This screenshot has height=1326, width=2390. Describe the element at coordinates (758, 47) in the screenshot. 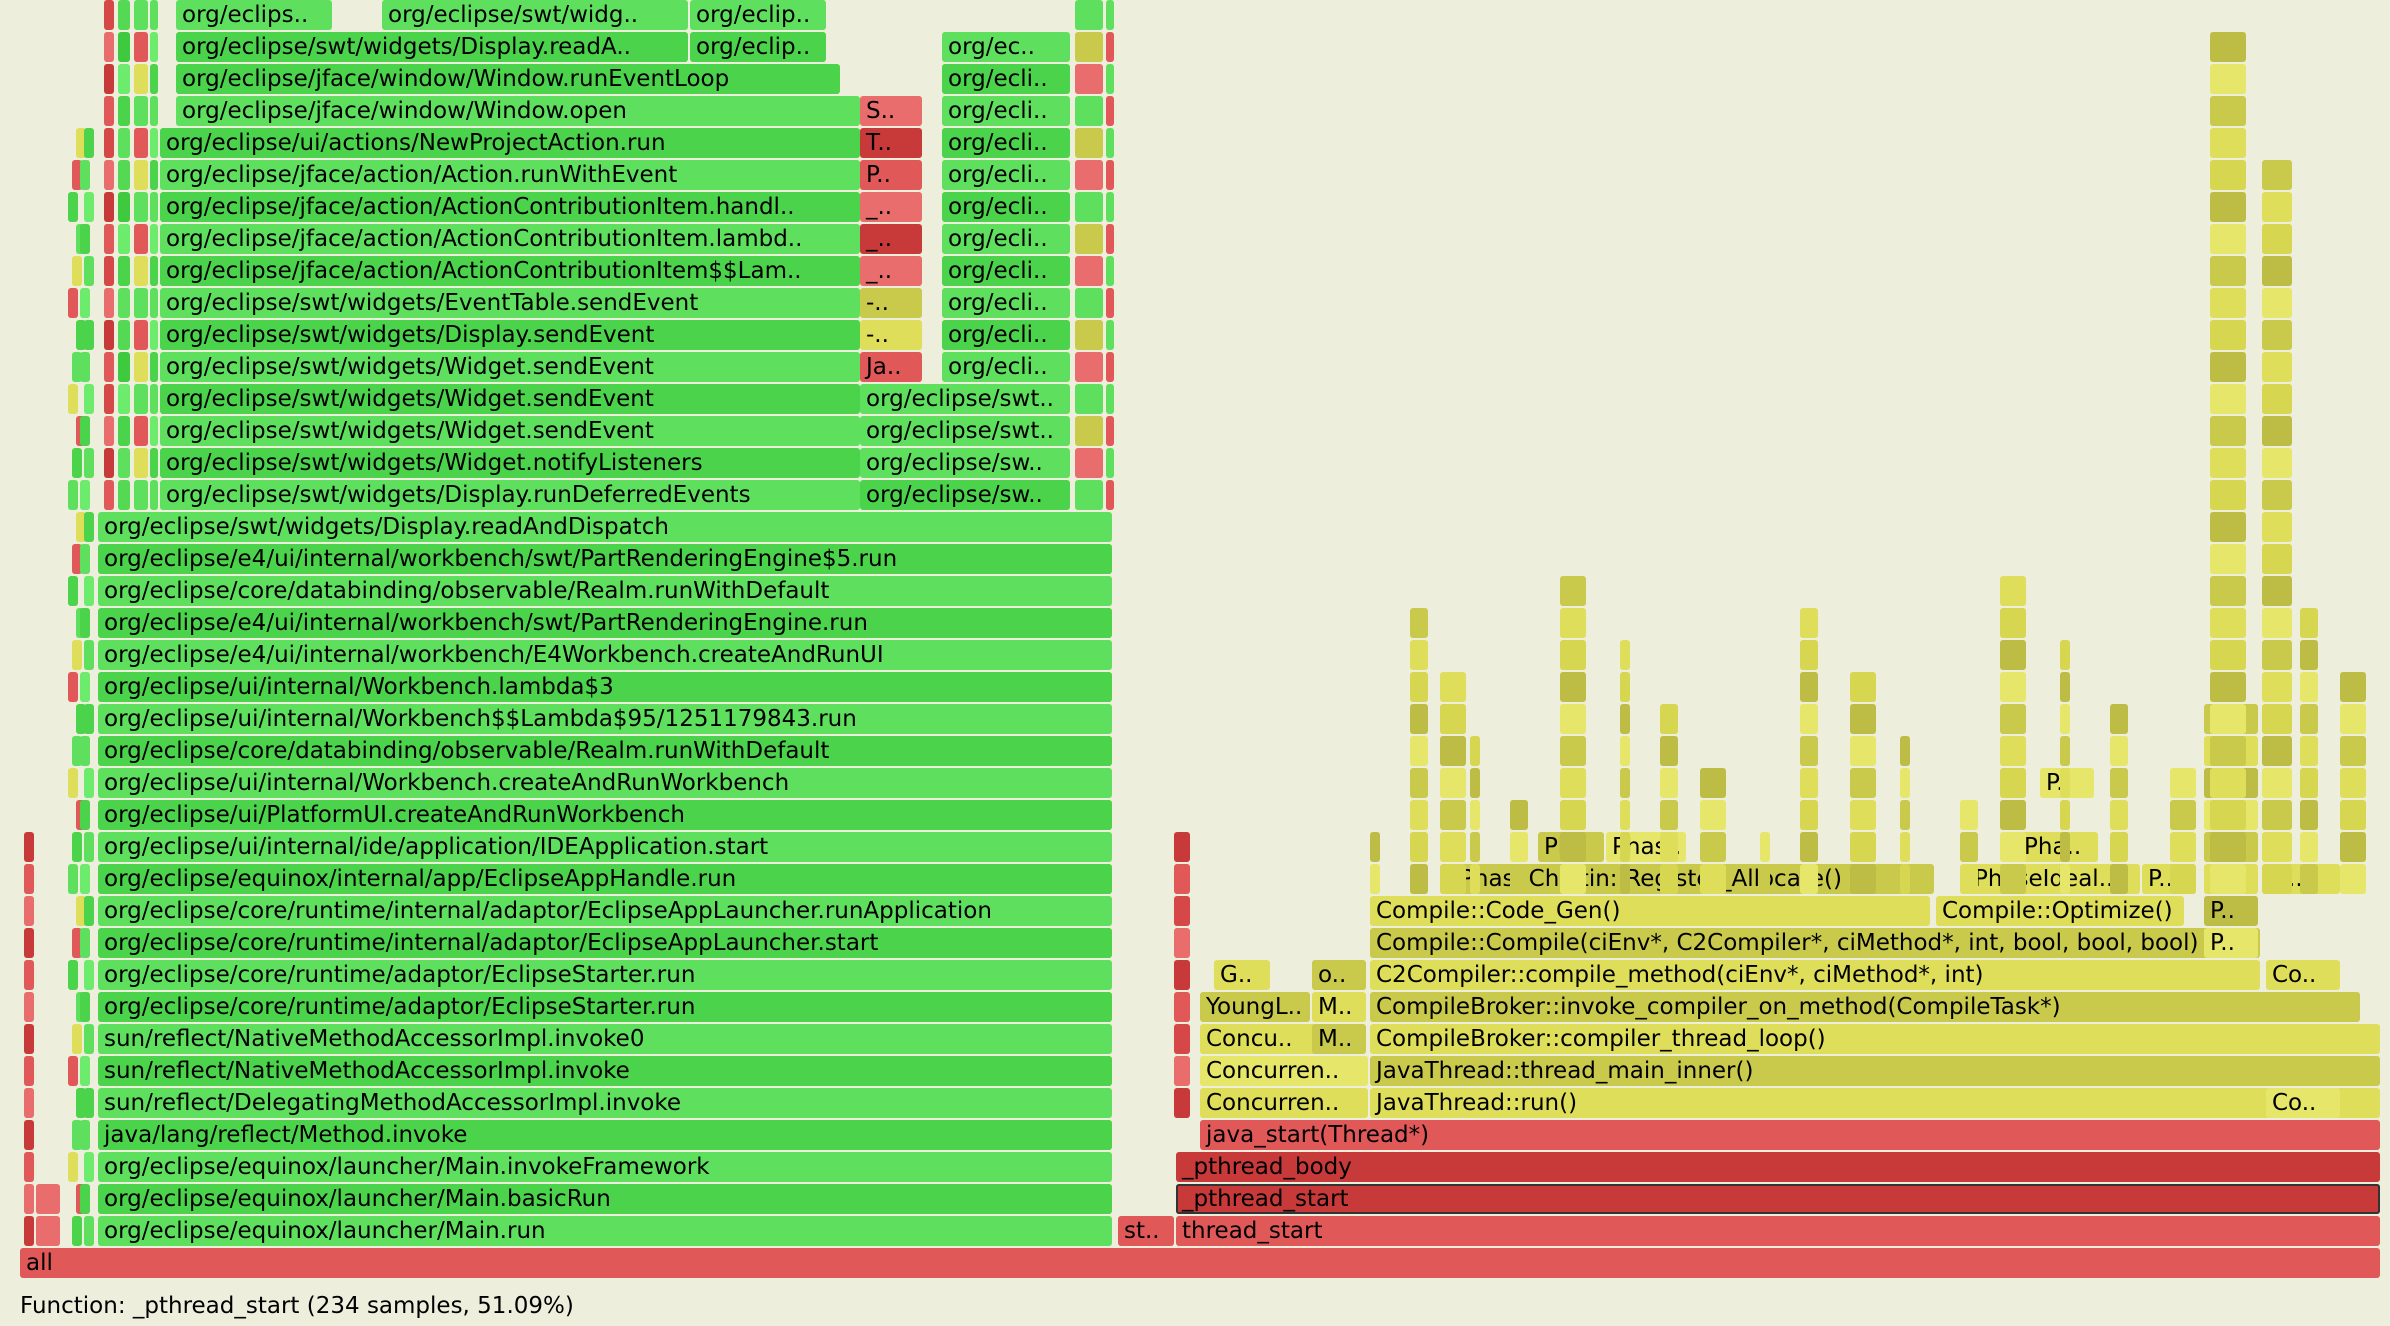

I see `flame-frame: org/eclip..` at that location.